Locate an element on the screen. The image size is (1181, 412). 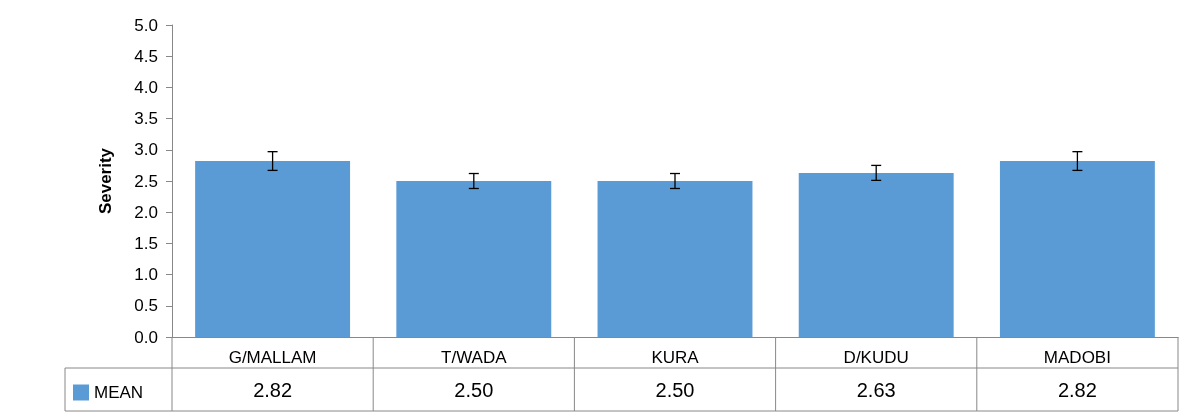
legend-label: MEAN is located at coordinates (119, 392).